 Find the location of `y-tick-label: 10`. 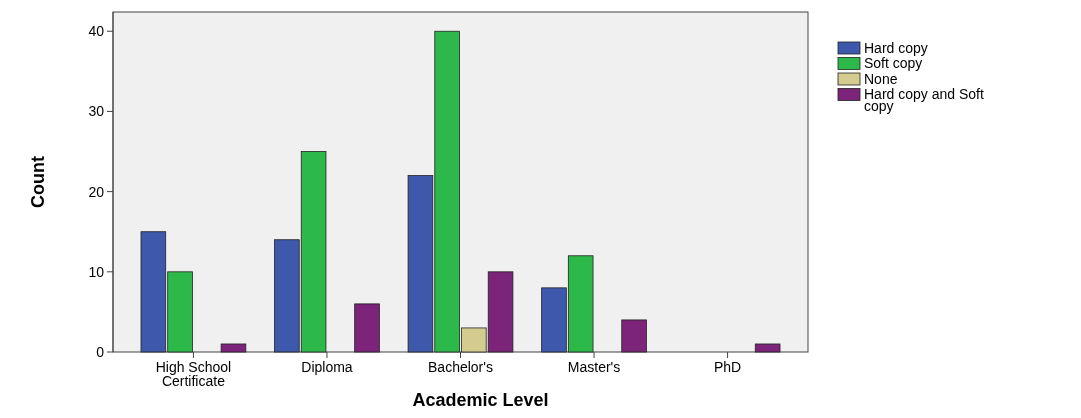

y-tick-label: 10 is located at coordinates (96, 271).